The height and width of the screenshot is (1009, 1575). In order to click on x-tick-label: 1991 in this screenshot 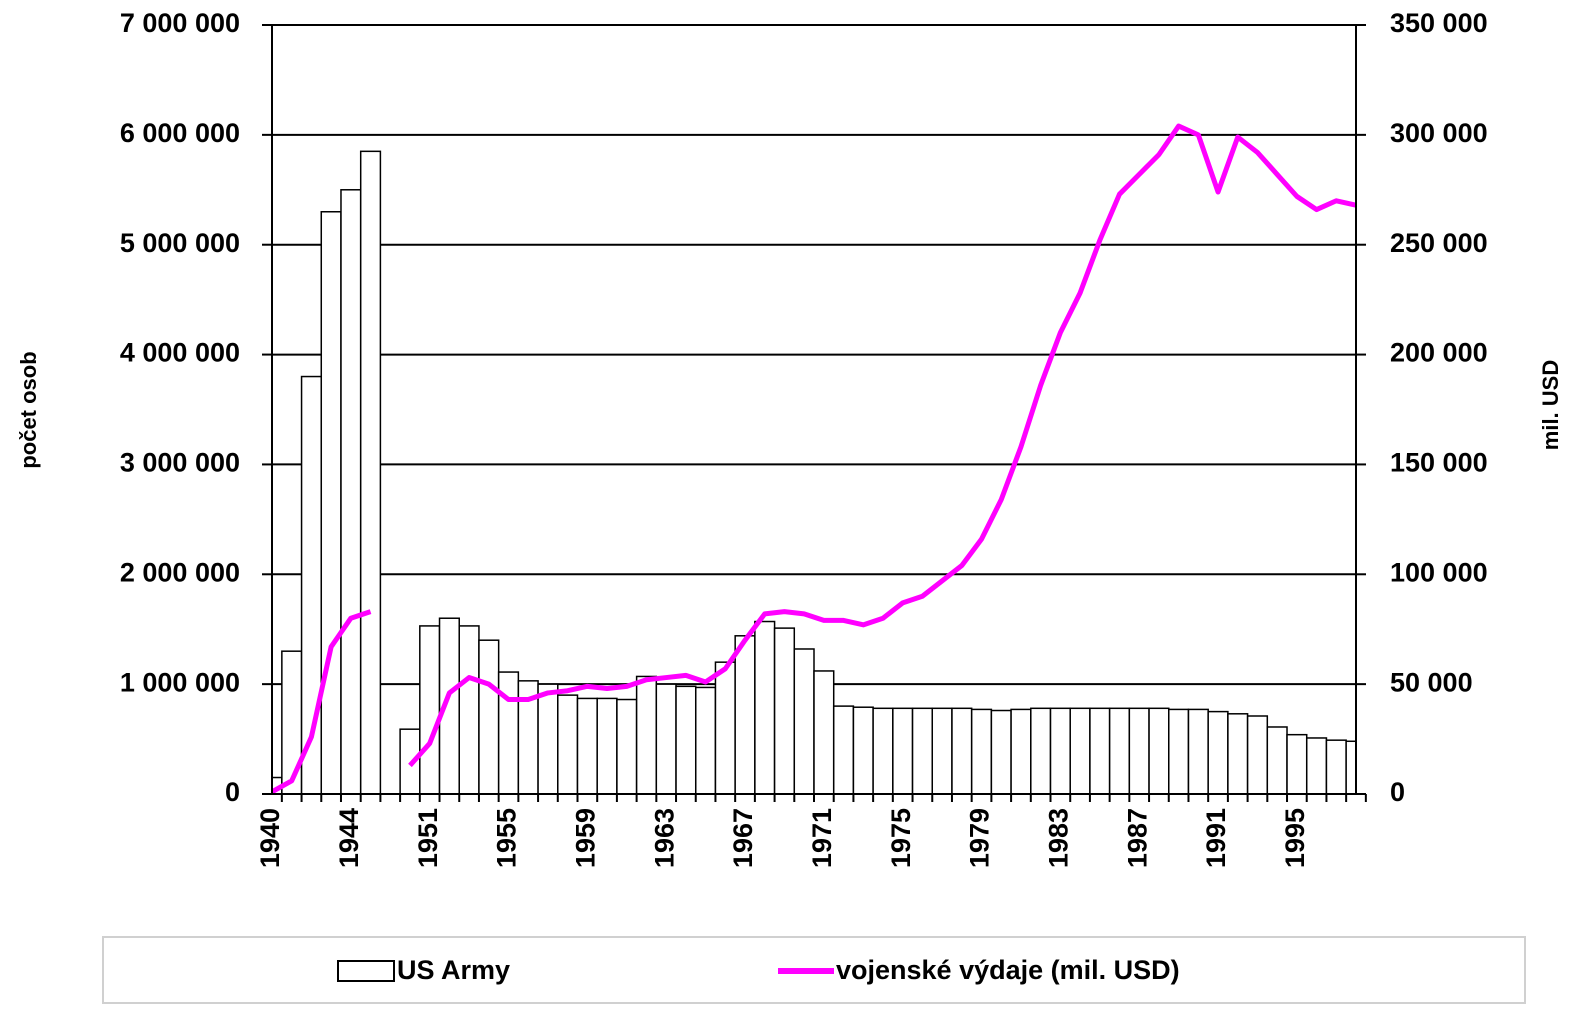, I will do `click(1216, 838)`.